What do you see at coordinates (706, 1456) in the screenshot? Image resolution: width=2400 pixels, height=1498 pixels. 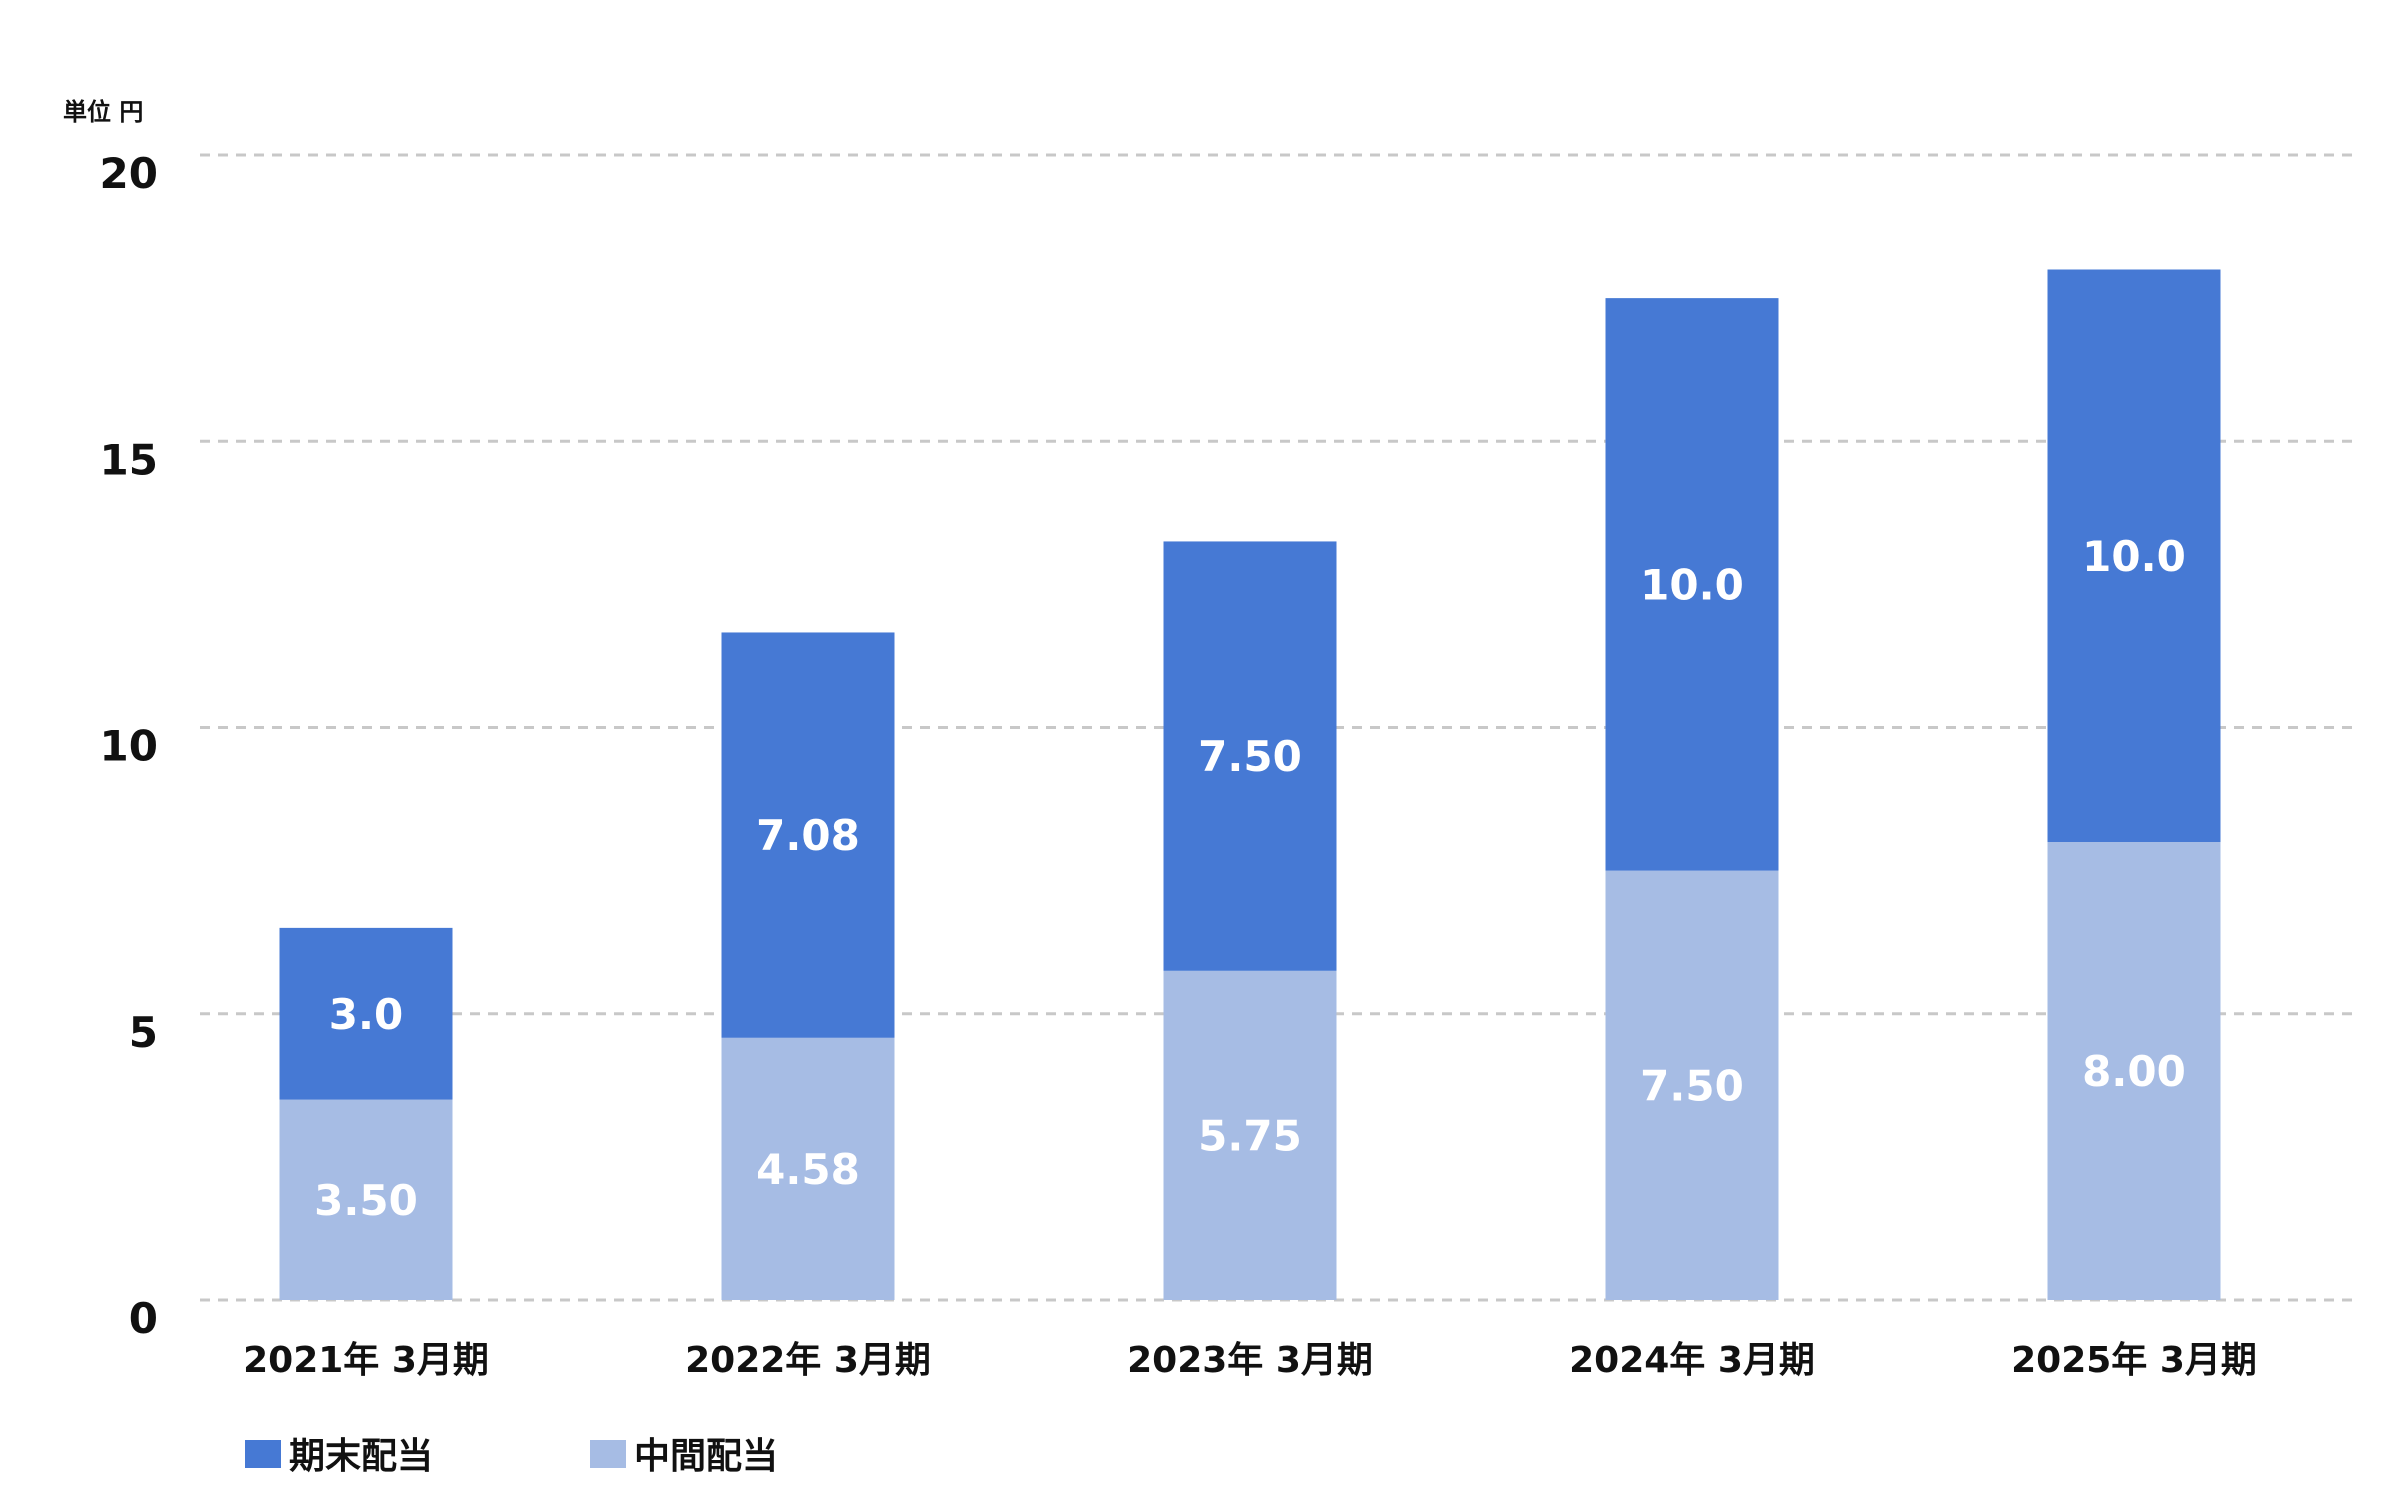 I see `legend-label: 中間配当` at bounding box center [706, 1456].